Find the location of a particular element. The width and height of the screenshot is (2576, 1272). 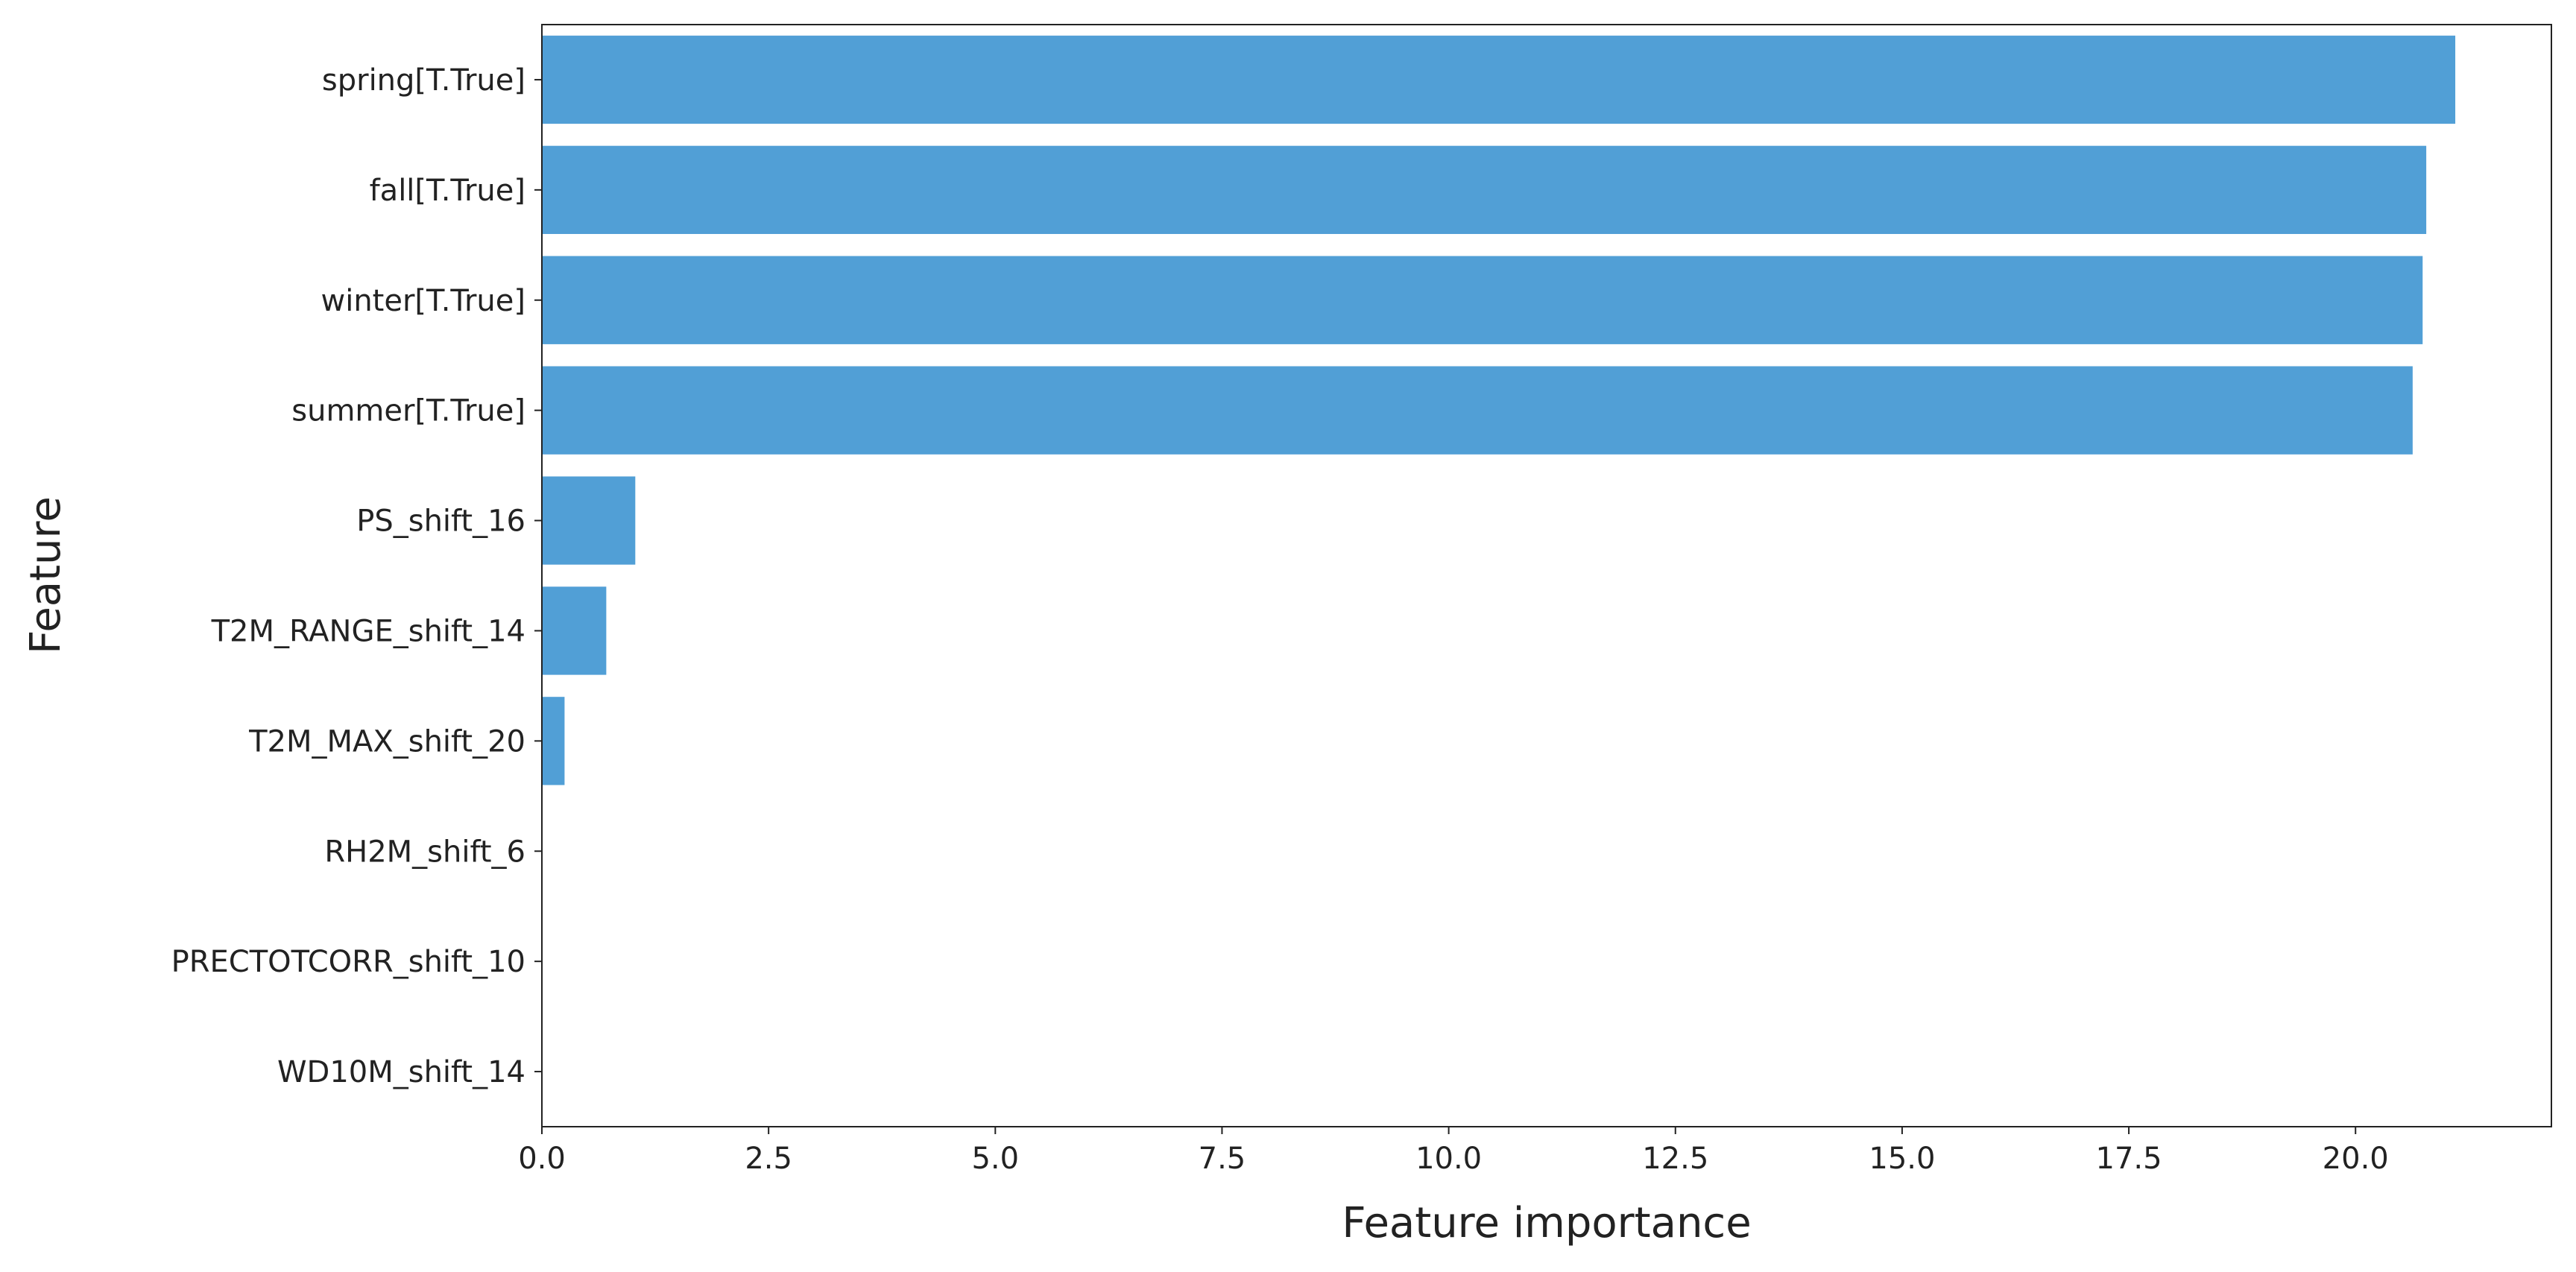

y-tick-label: PS_shift_16 is located at coordinates (440, 521).